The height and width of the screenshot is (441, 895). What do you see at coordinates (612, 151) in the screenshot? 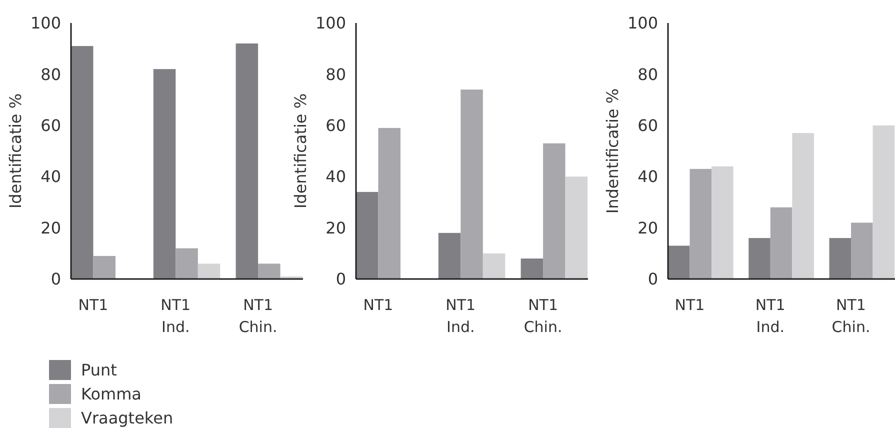
I see `y-axis-title: Indentificatie %` at bounding box center [612, 151].